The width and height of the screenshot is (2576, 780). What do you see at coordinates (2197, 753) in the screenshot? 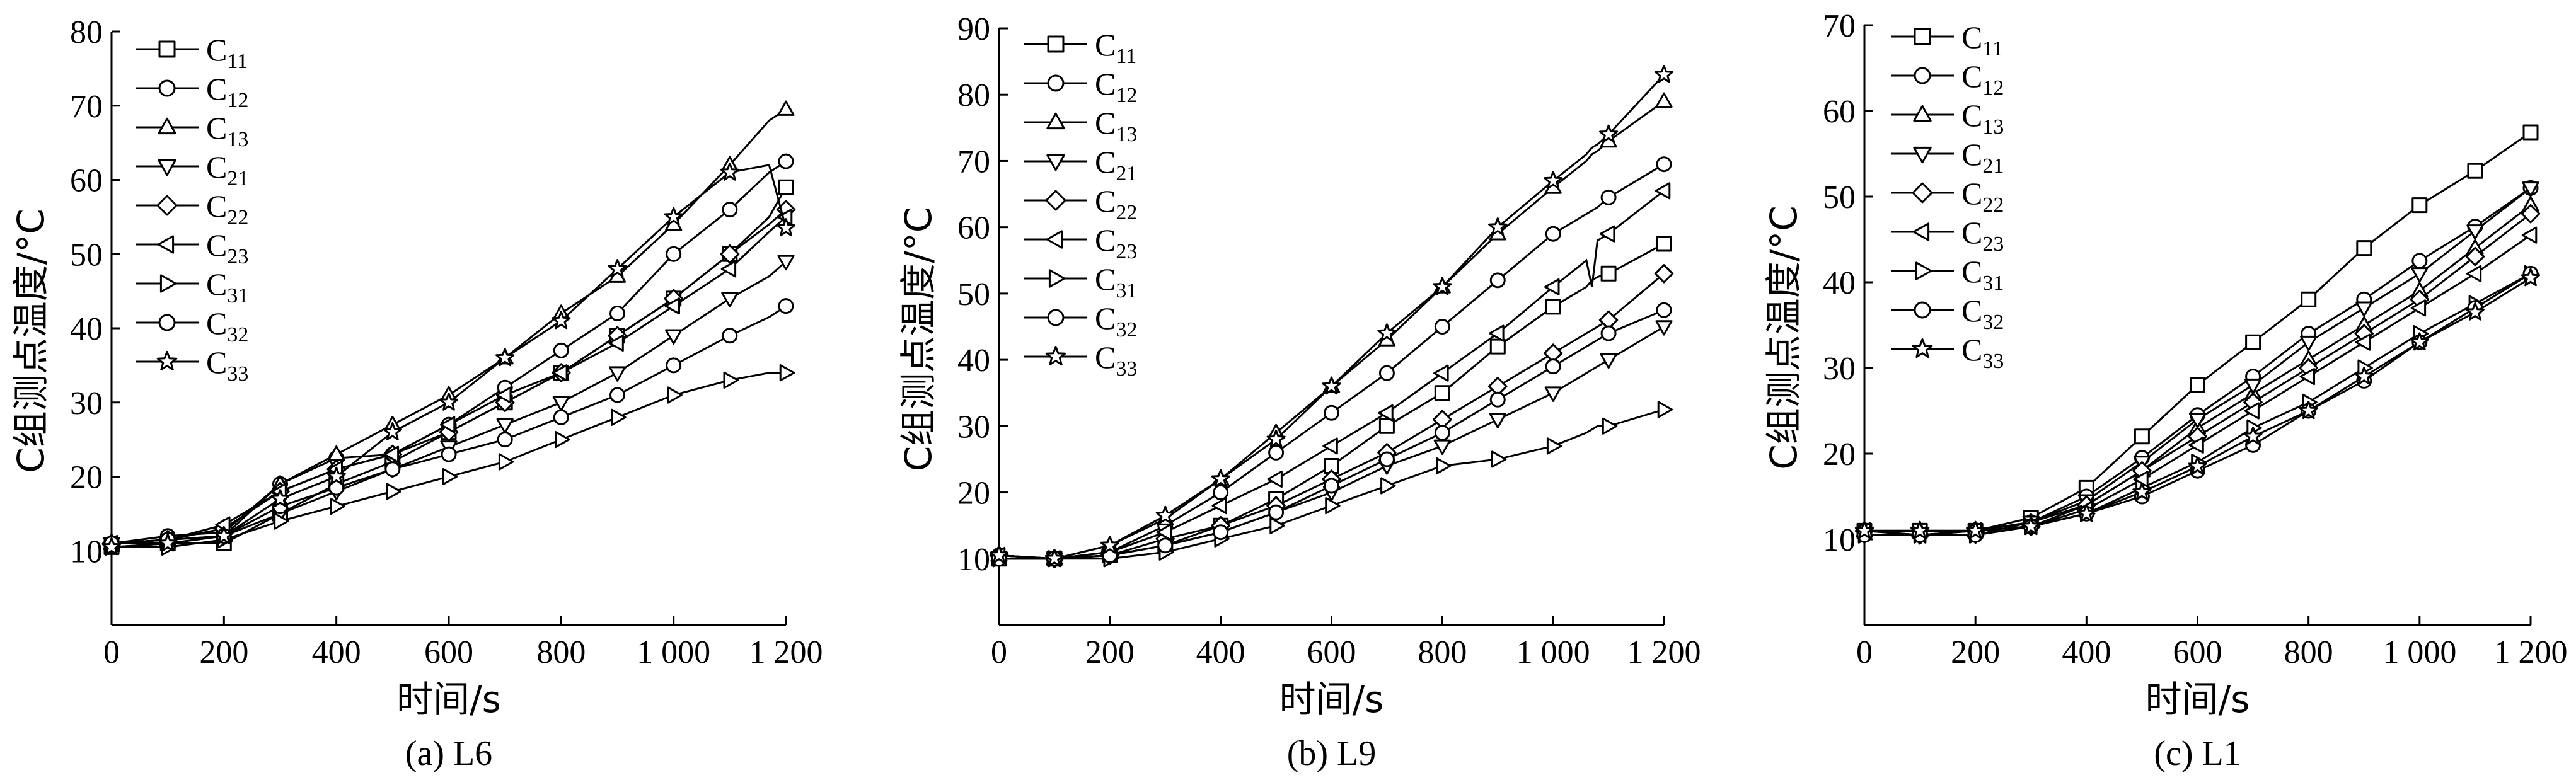
I see `subplot-caption: (c) L1` at bounding box center [2197, 753].